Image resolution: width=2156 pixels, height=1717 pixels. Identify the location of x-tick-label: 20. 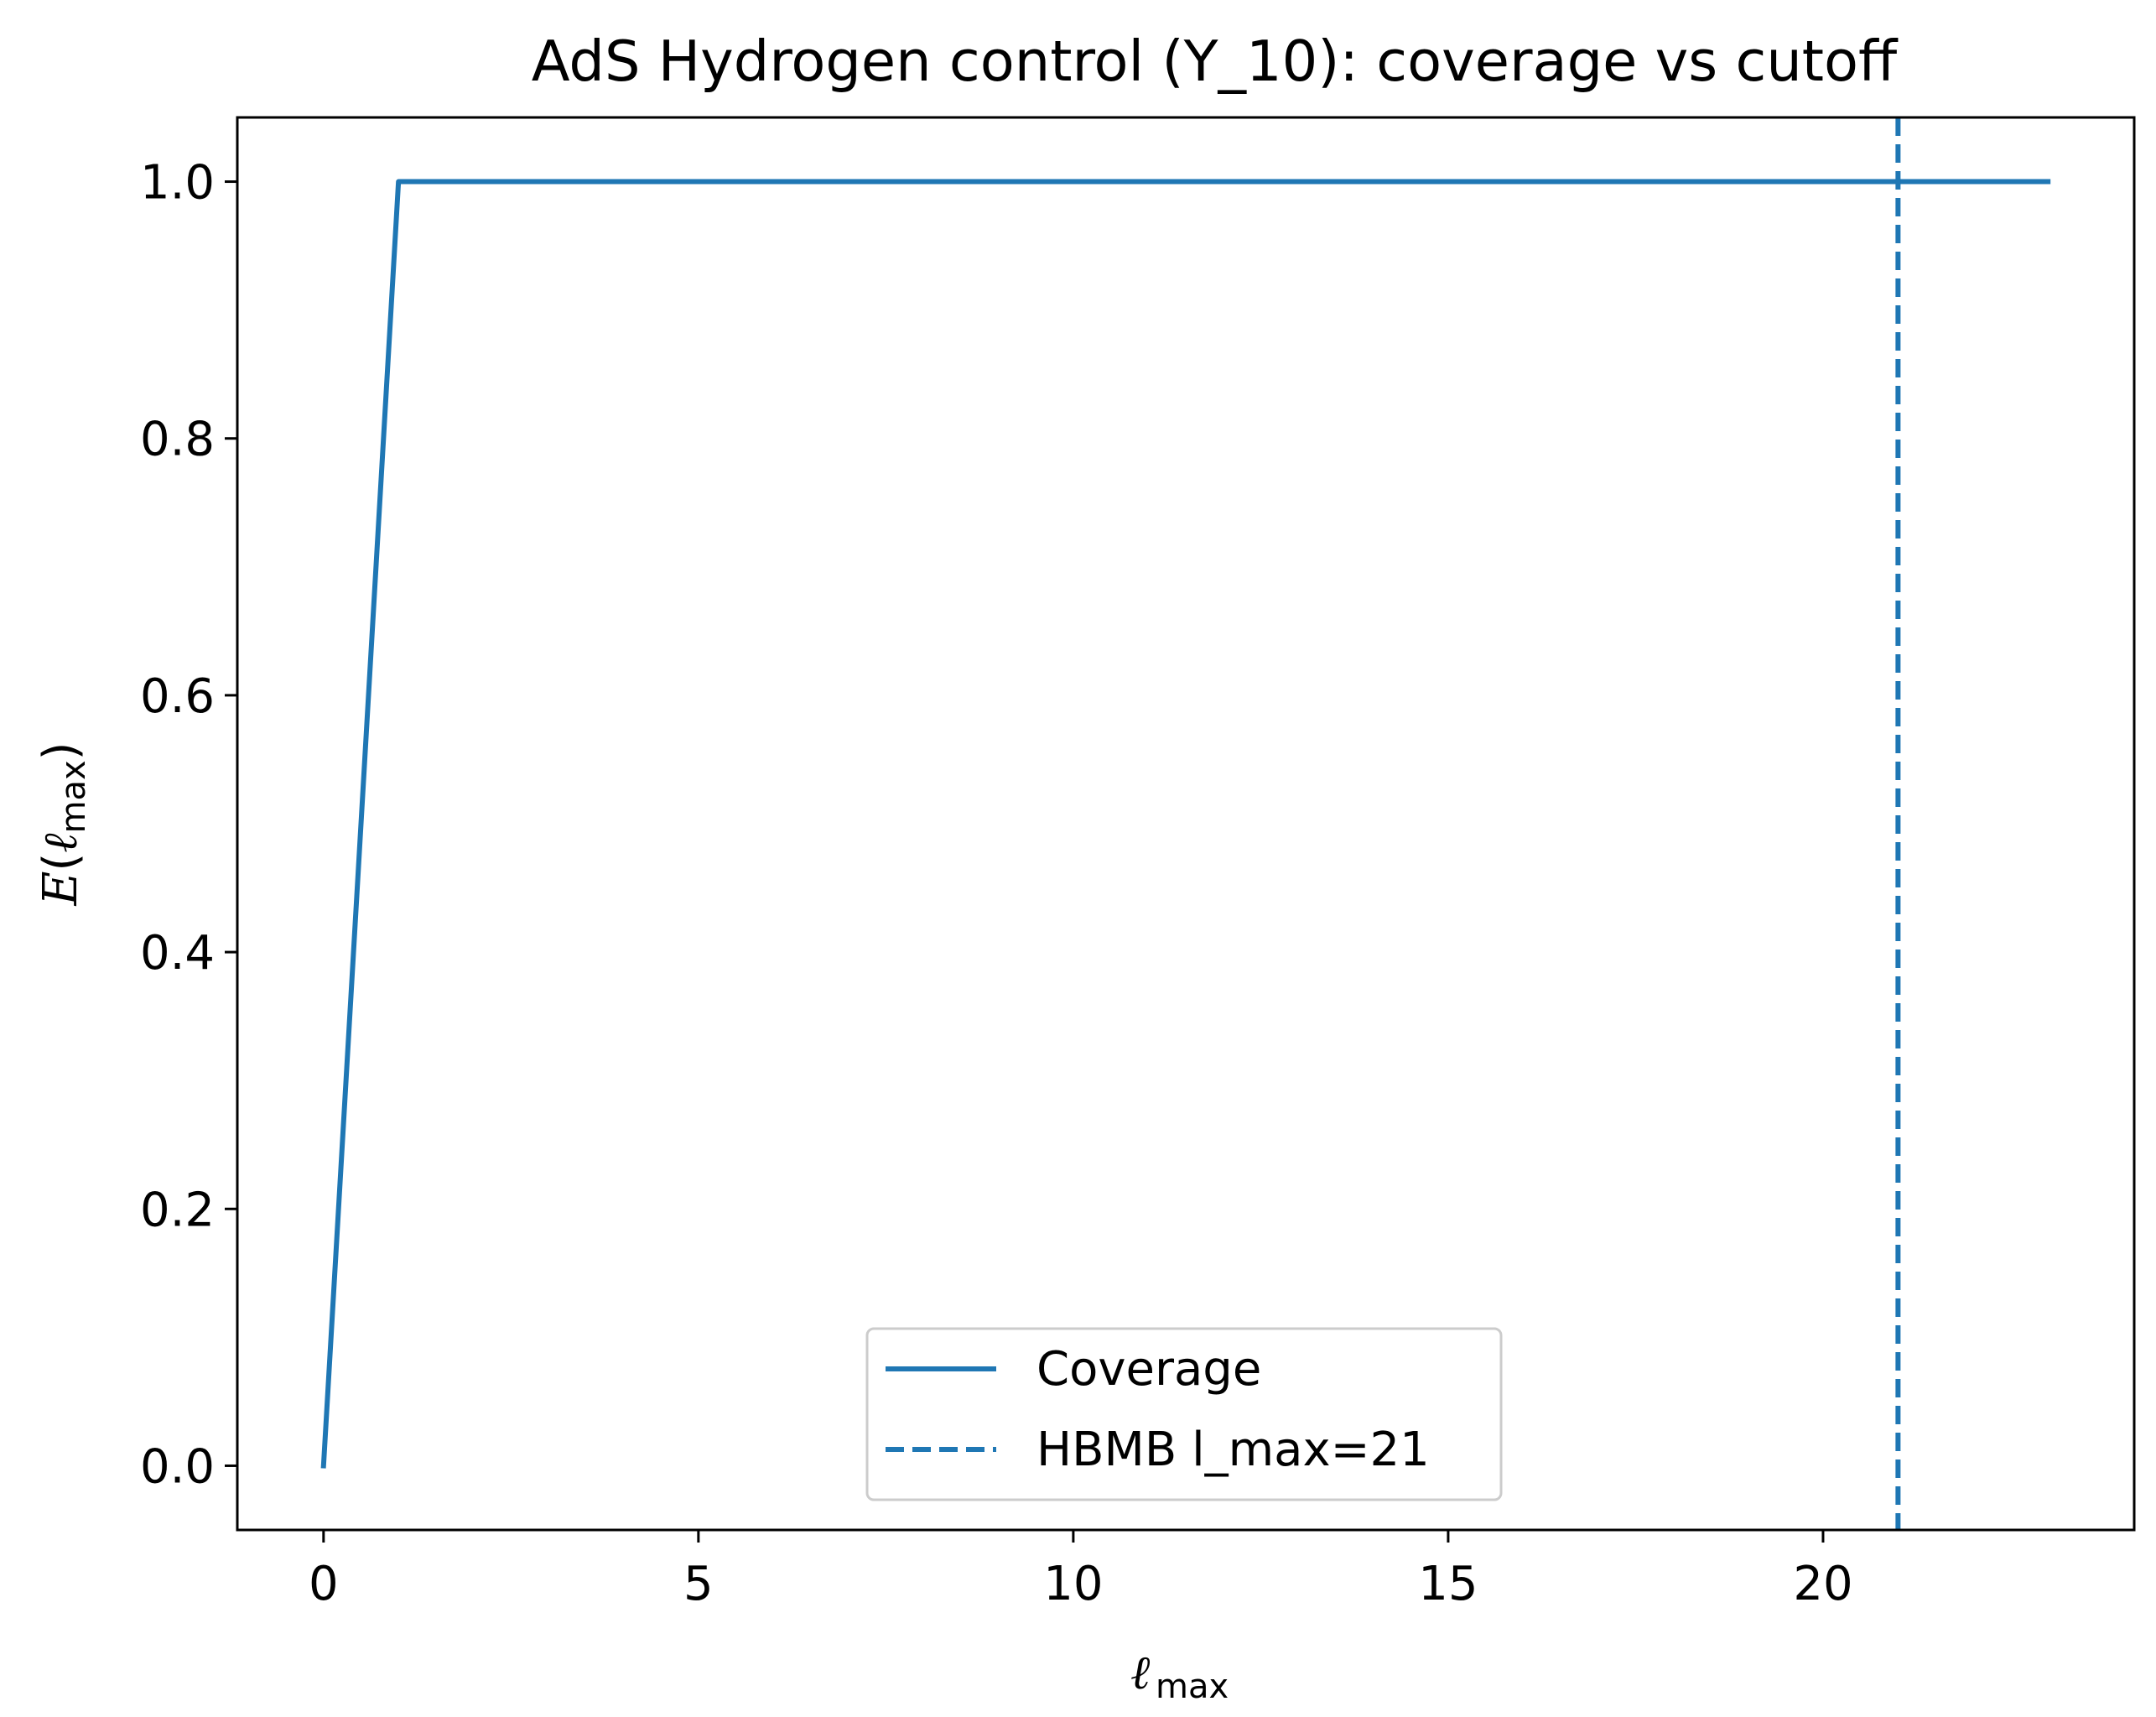
(1823, 1584).